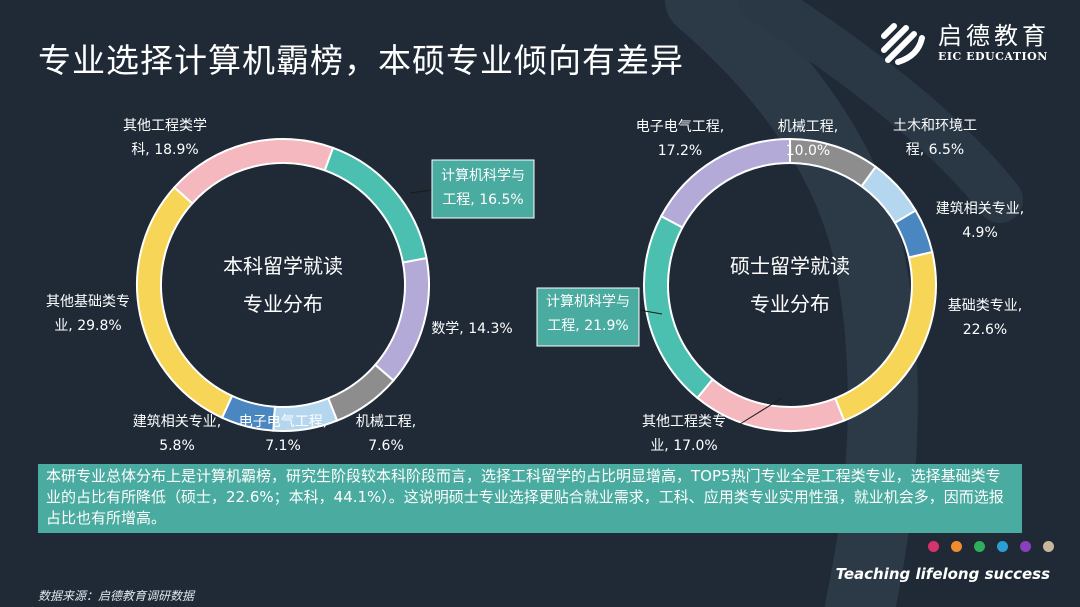 The width and height of the screenshot is (1080, 607). Describe the element at coordinates (680, 127) in the screenshot. I see `chart-1-slice-label-6: 电子电气工程,` at that location.